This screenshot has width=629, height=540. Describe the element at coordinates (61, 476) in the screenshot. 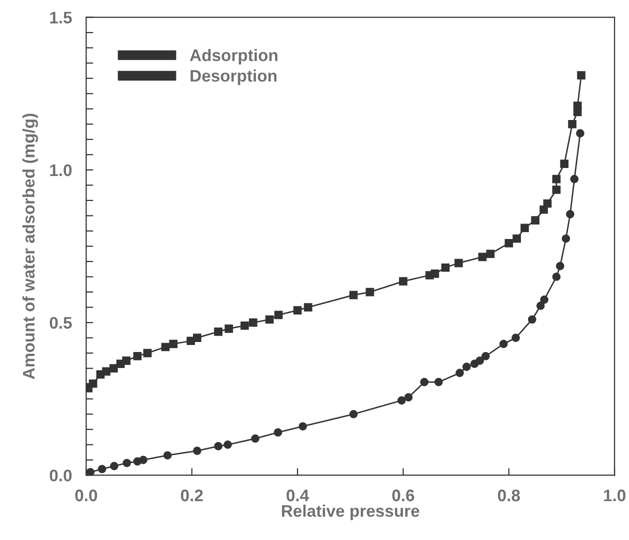

I see `y-tick-label: 0.0` at that location.